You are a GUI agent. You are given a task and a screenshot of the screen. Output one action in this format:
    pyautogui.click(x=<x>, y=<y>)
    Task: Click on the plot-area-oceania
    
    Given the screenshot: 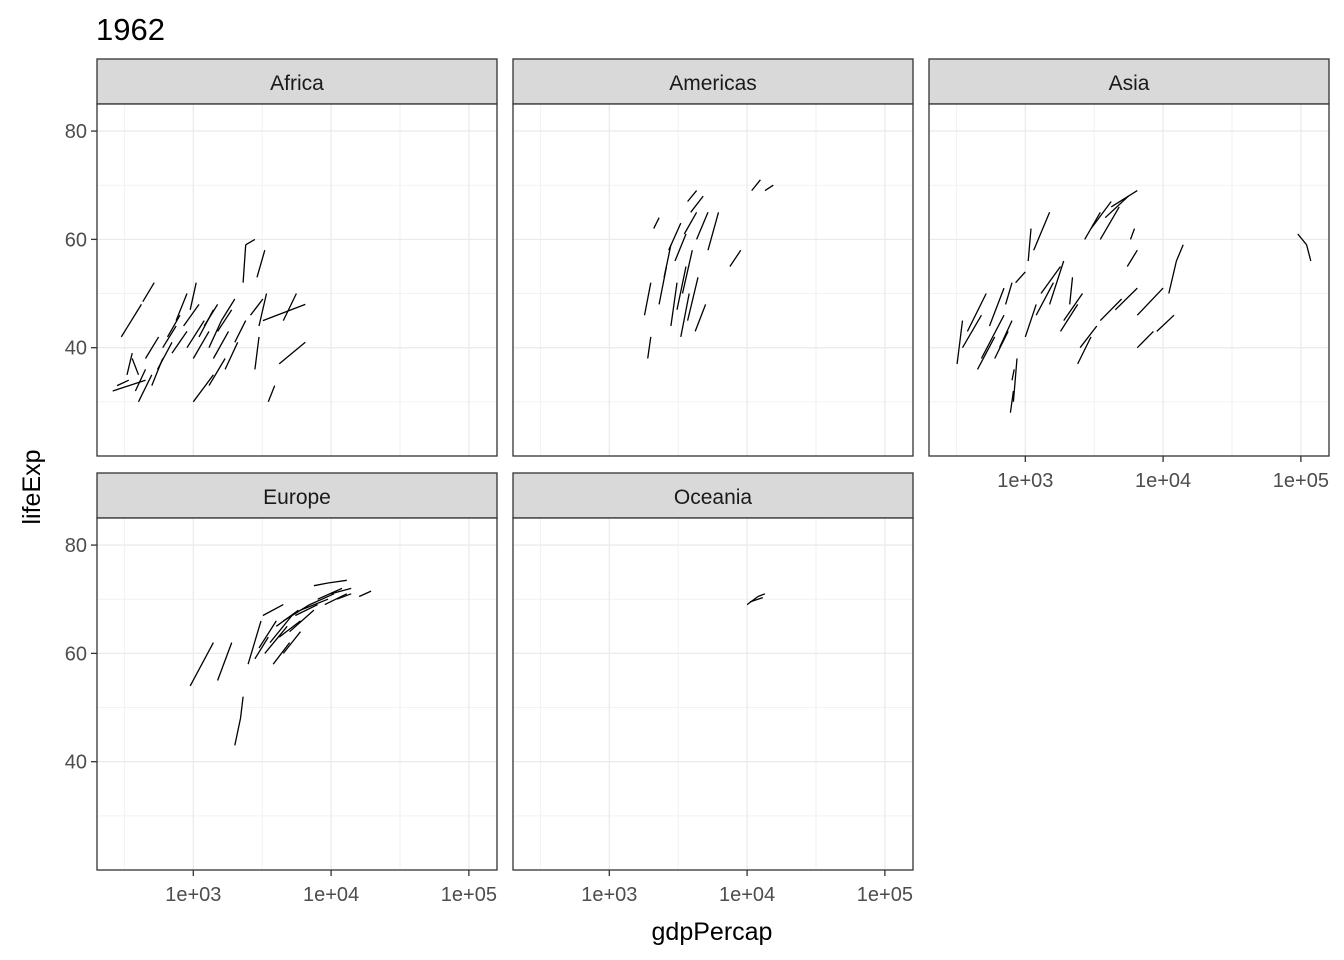 What is the action you would take?
    pyautogui.click(x=713, y=694)
    